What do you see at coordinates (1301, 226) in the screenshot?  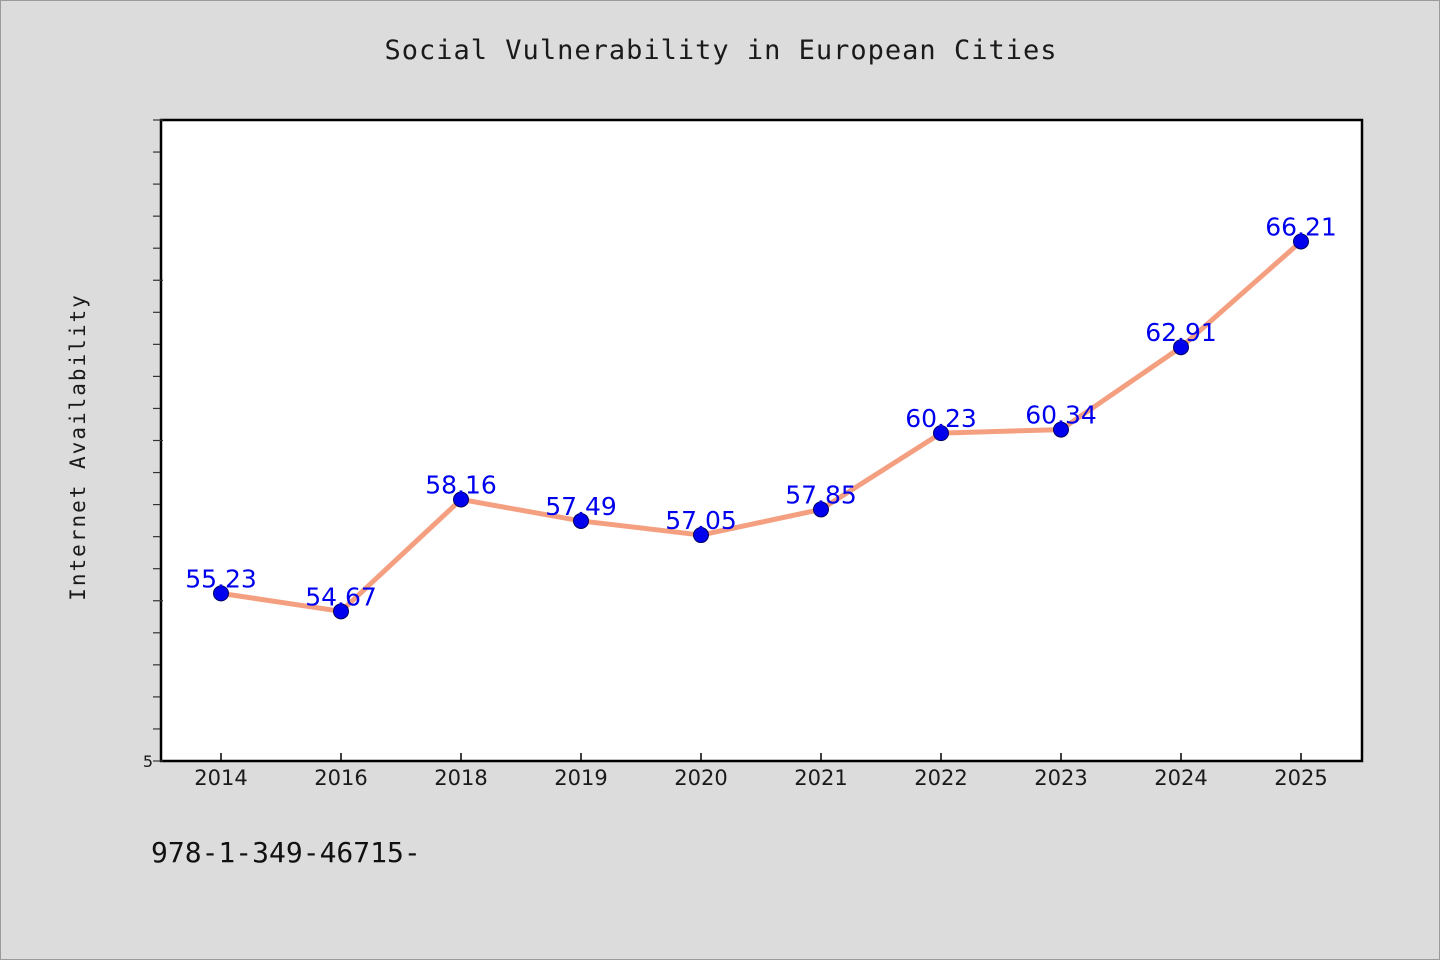 I see `data-label: 66.21` at bounding box center [1301, 226].